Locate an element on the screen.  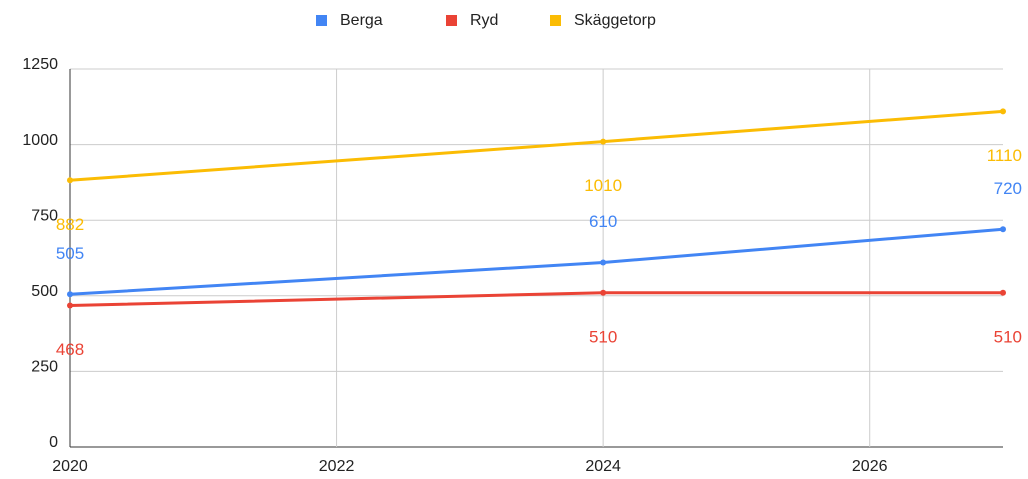
x-tick-label: 2026 is located at coordinates (870, 466).